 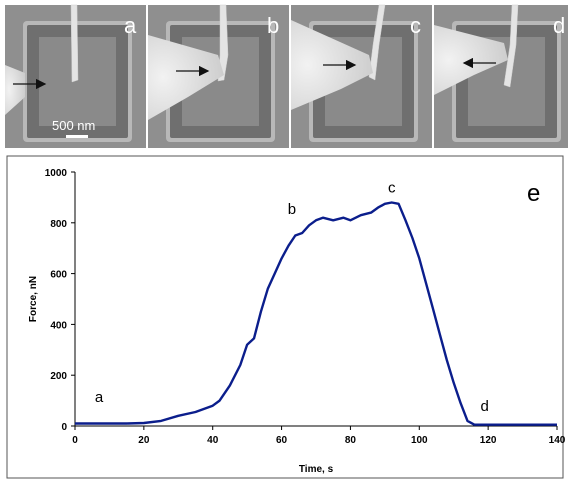 What do you see at coordinates (392, 187) in the screenshot?
I see `curve-point-label-c: c` at bounding box center [392, 187].